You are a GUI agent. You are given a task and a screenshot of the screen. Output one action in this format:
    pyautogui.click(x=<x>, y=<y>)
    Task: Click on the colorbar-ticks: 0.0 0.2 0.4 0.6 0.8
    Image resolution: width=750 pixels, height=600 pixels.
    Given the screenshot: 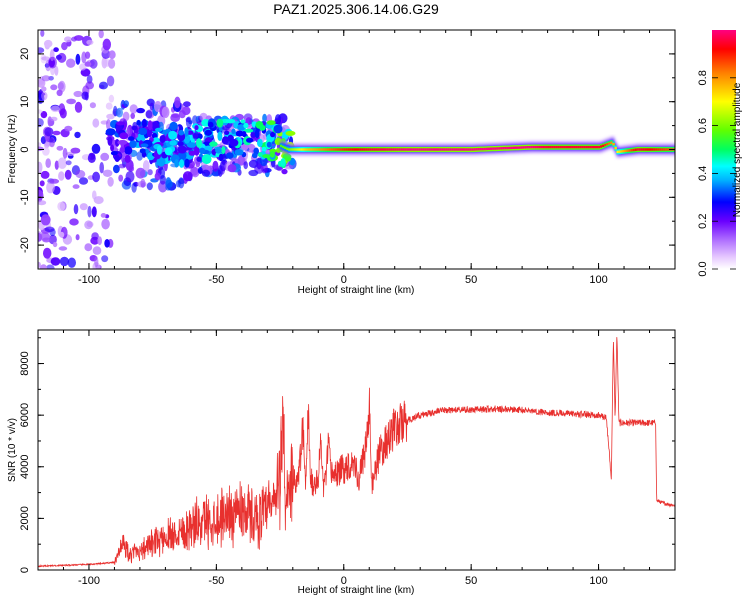 What is the action you would take?
    pyautogui.click(x=716, y=173)
    